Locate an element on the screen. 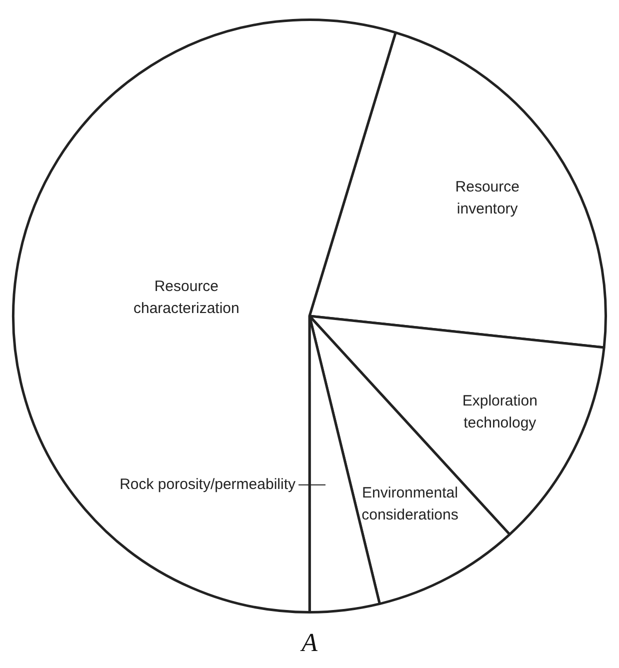 This screenshot has height=668, width=619. slice-label: Resource characterization is located at coordinates (186, 297).